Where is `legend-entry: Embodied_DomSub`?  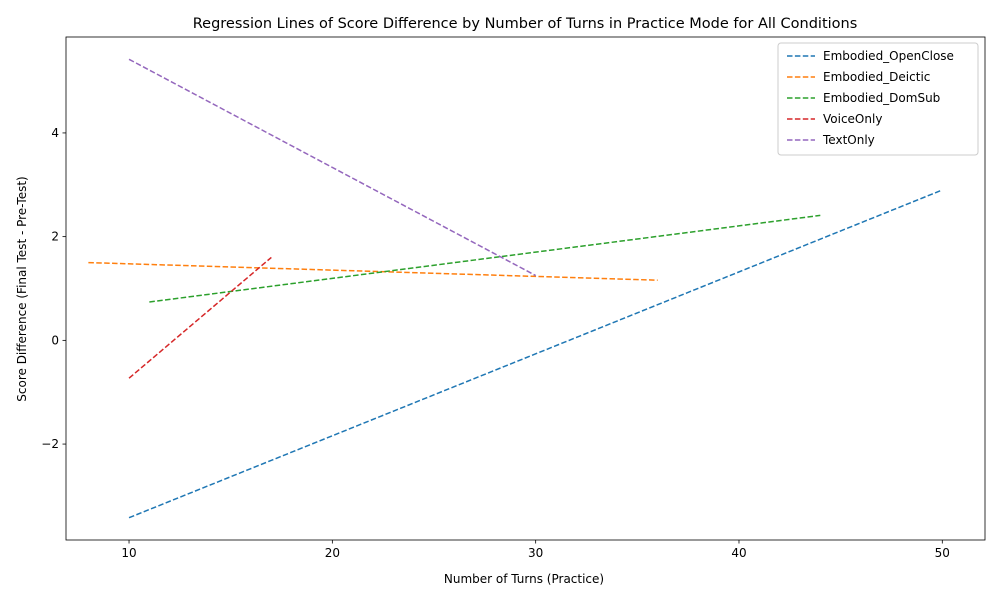 legend-entry: Embodied_DomSub is located at coordinates (881, 98).